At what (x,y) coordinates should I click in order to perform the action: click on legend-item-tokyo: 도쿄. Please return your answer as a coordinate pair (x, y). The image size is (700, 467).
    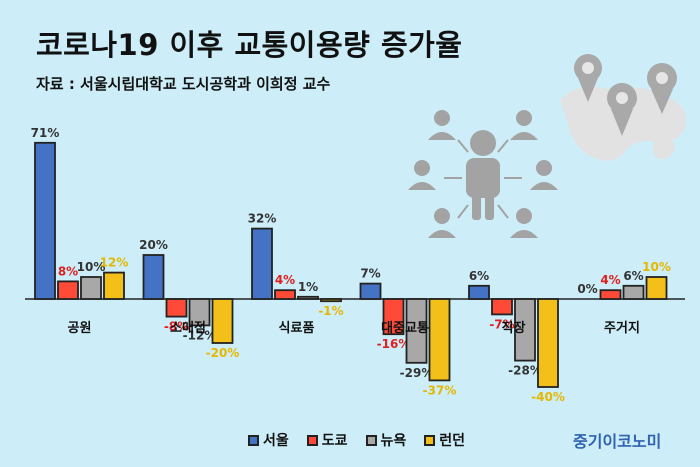
    Looking at the image, I should click on (327, 440).